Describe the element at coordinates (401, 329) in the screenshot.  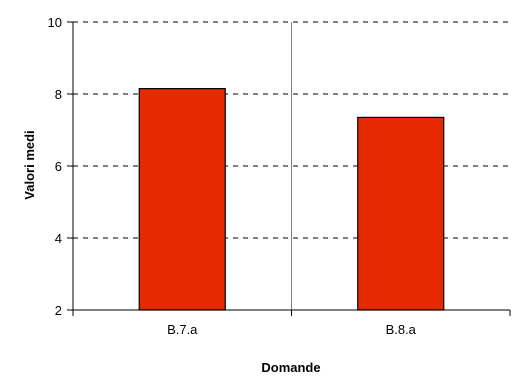
I see `x-tick-label-B.8.a: B.8.a` at that location.